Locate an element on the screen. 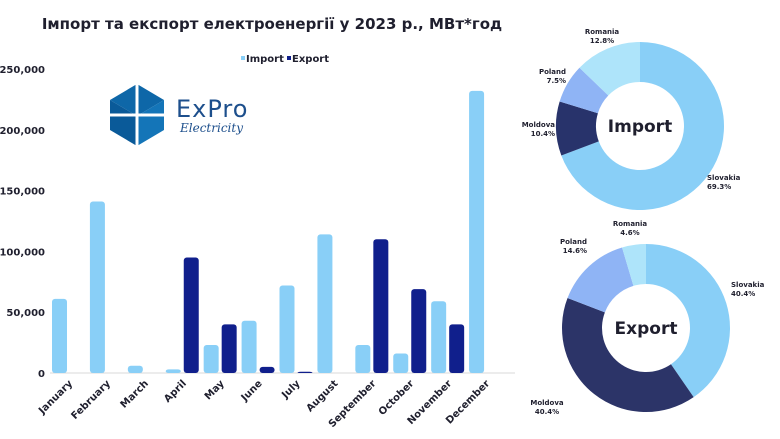  bar-import-september is located at coordinates (363, 359).